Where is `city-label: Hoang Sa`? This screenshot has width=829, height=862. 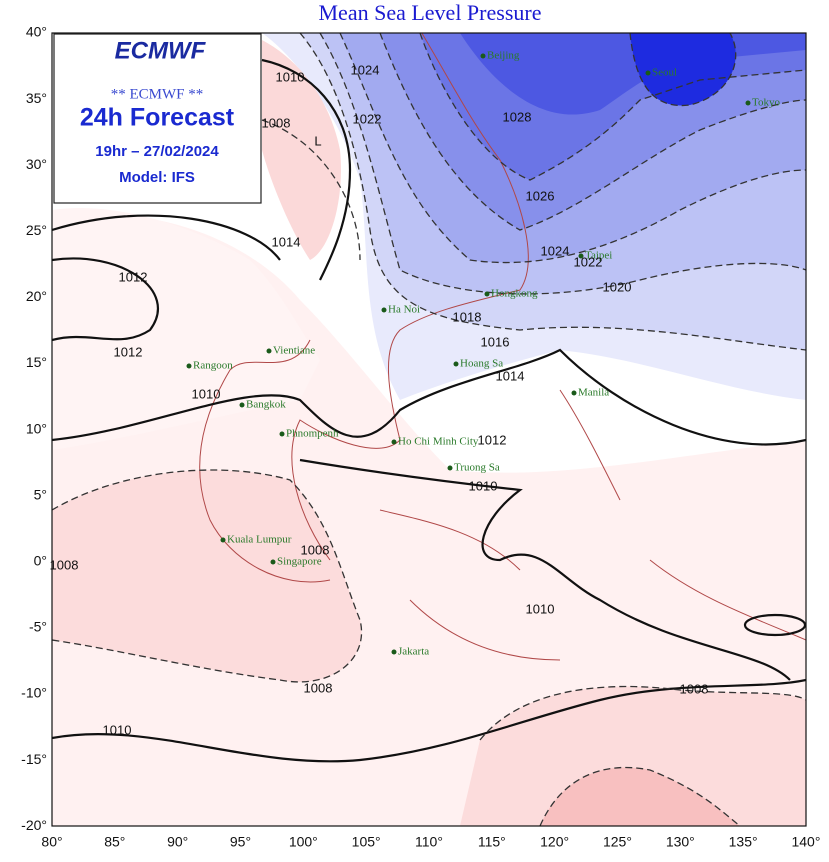 city-label: Hoang Sa is located at coordinates (481, 364).